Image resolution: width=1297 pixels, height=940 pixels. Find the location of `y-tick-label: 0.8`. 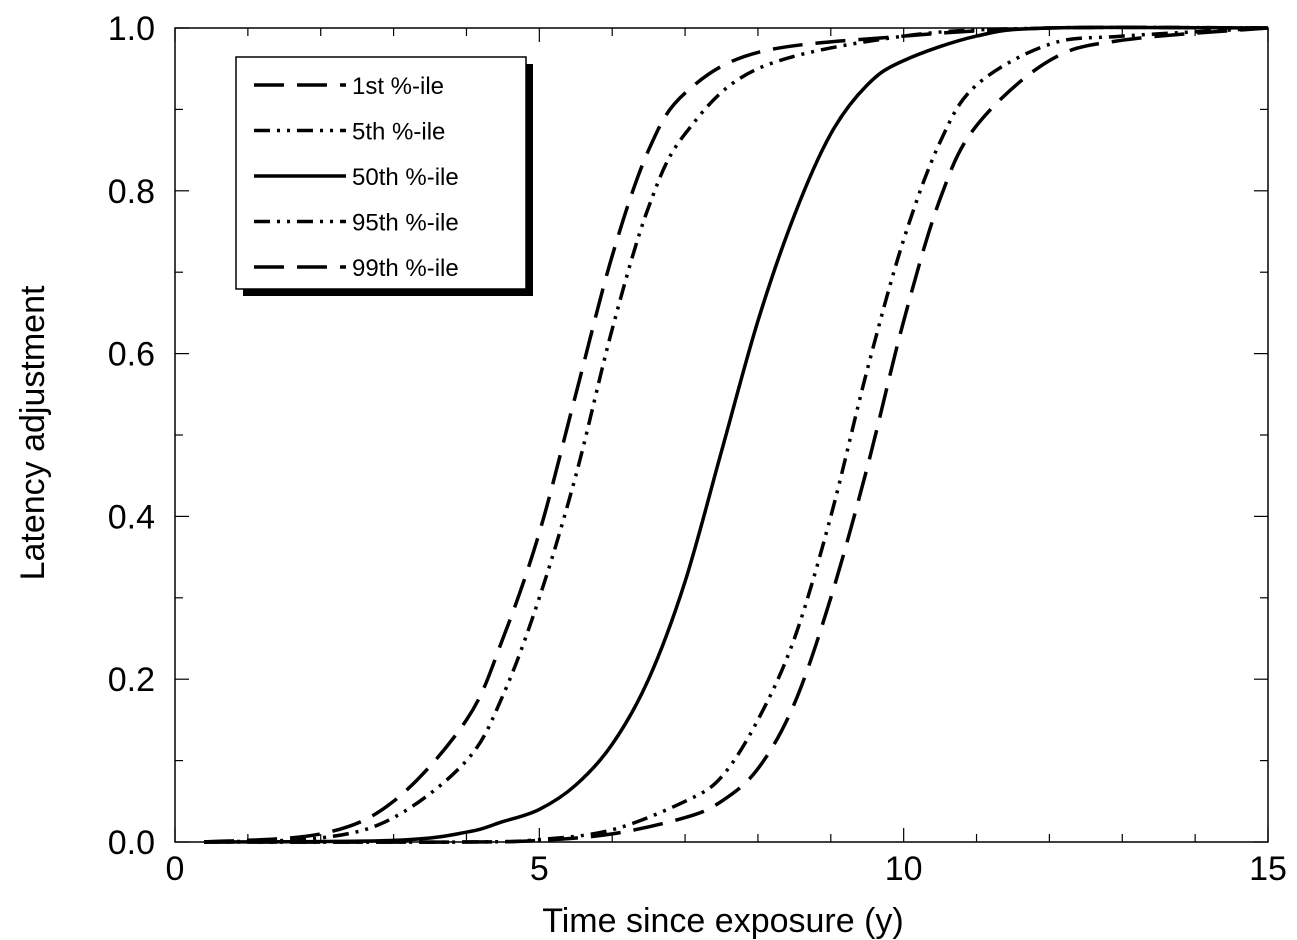

y-tick-label: 0.8 is located at coordinates (131, 192).